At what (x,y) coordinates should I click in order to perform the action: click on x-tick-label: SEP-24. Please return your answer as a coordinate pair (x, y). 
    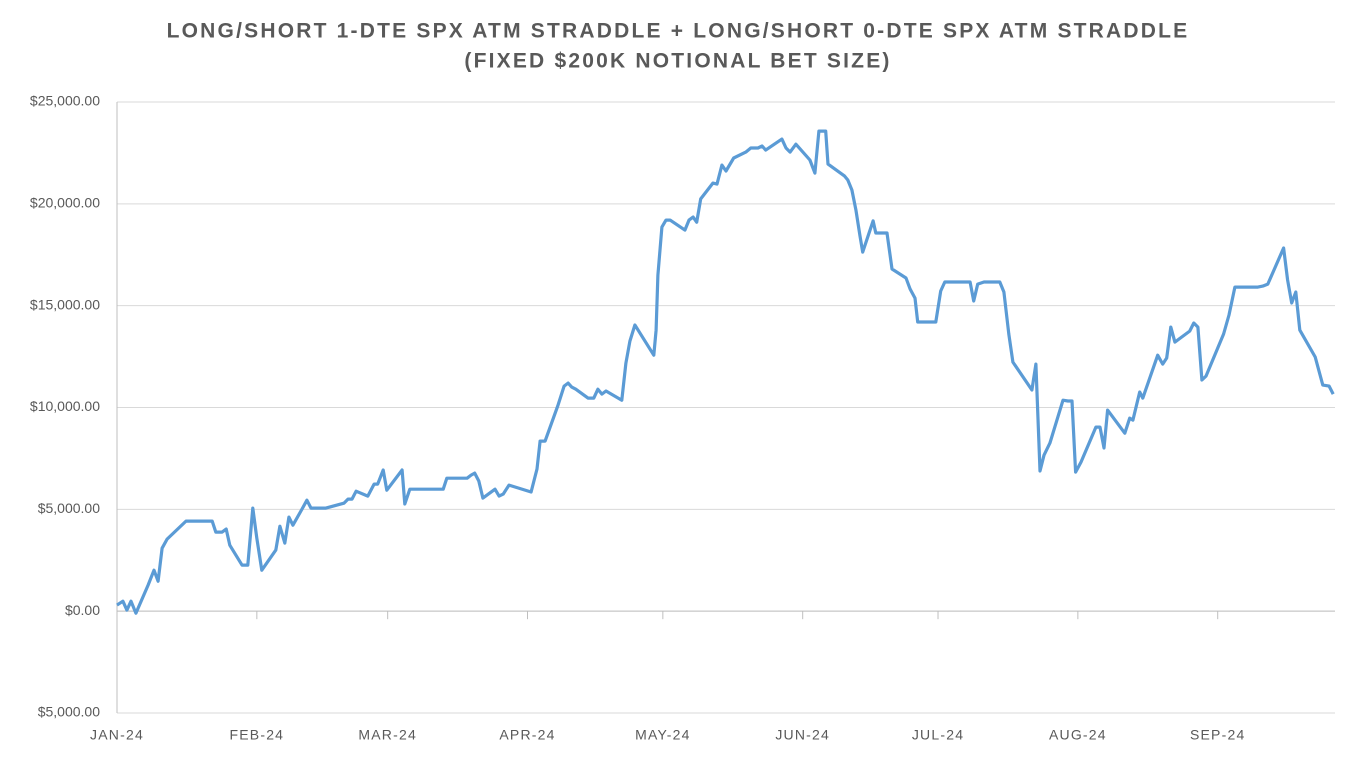
    Looking at the image, I should click on (1217, 735).